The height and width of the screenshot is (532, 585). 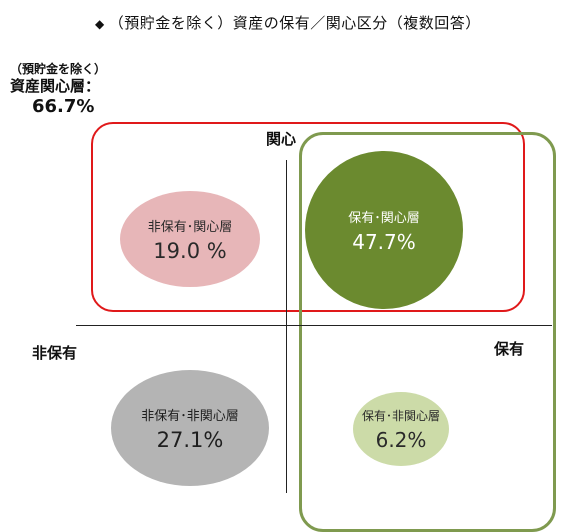 I want to click on bubble-label: 保有･非関心層, so click(x=400, y=415).